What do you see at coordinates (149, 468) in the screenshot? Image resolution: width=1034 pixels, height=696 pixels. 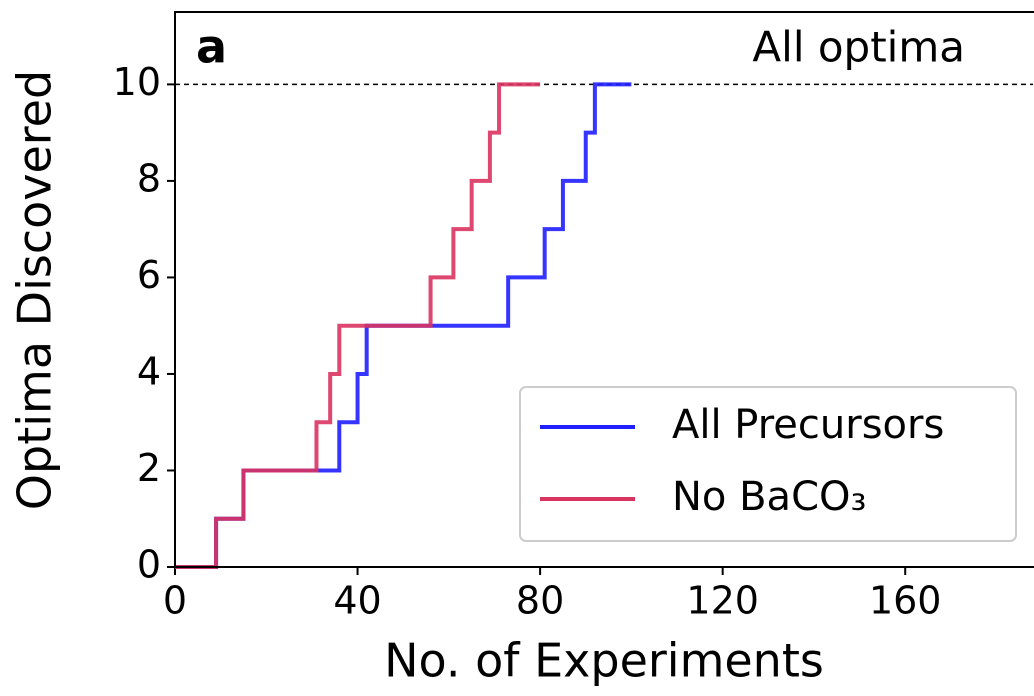 I see `y-tick-label: 2` at bounding box center [149, 468].